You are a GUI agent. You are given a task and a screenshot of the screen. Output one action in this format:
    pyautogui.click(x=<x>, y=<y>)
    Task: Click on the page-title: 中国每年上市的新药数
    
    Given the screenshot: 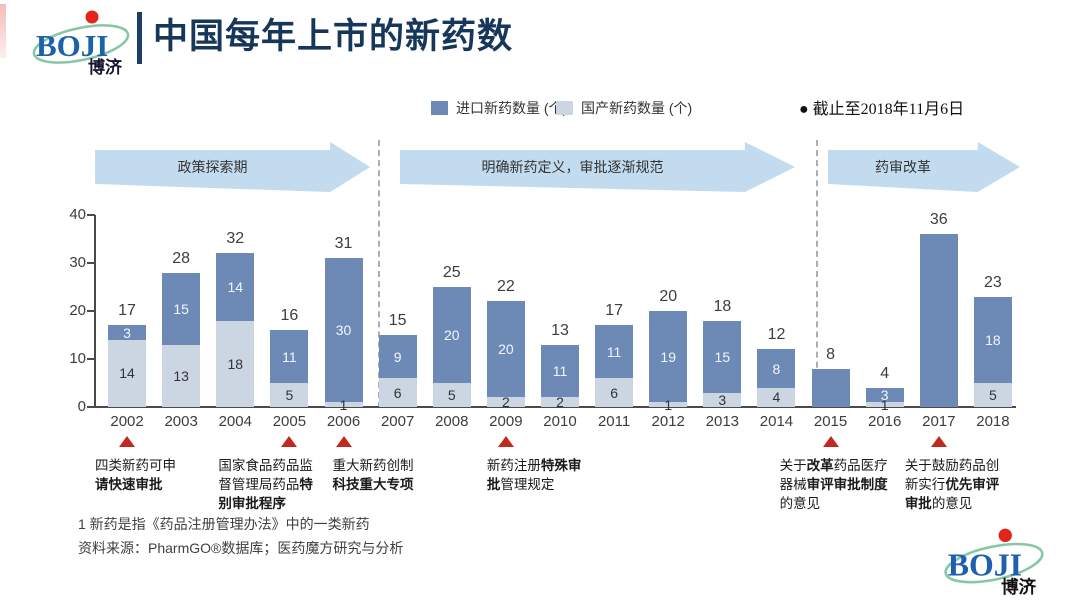 What is the action you would take?
    pyautogui.click(x=333, y=36)
    